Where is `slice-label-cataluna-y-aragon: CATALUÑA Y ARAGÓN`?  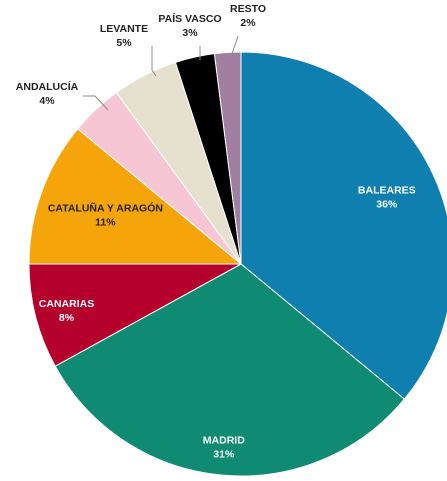 slice-label-cataluna-y-aragon: CATALUÑA Y ARAGÓN is located at coordinates (105, 208).